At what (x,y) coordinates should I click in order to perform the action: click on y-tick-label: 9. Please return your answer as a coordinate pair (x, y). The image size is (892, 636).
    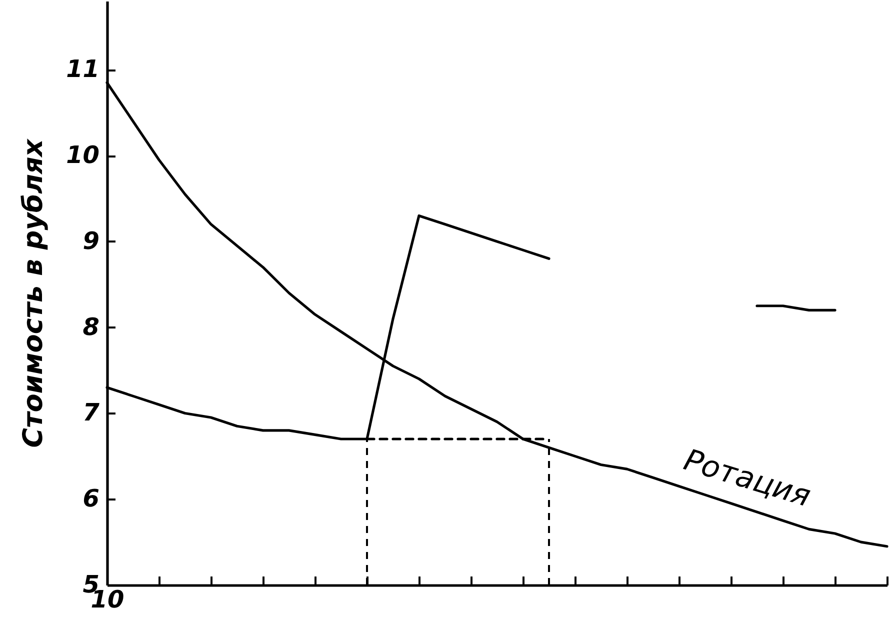
    Looking at the image, I should click on (91, 240).